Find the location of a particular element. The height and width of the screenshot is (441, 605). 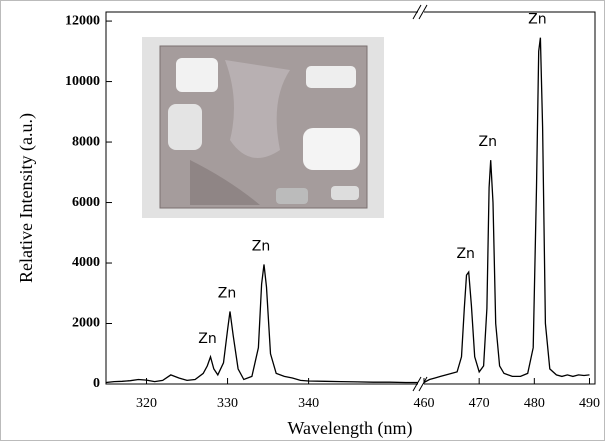

y-tick-label: 4000 is located at coordinates (86, 262).